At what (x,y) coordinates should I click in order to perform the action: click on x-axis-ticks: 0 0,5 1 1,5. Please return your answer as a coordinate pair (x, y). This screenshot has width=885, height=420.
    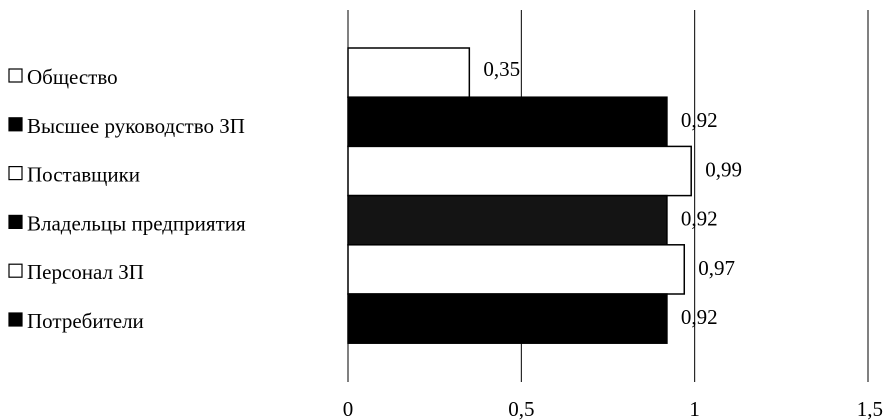
    Looking at the image, I should click on (613, 408).